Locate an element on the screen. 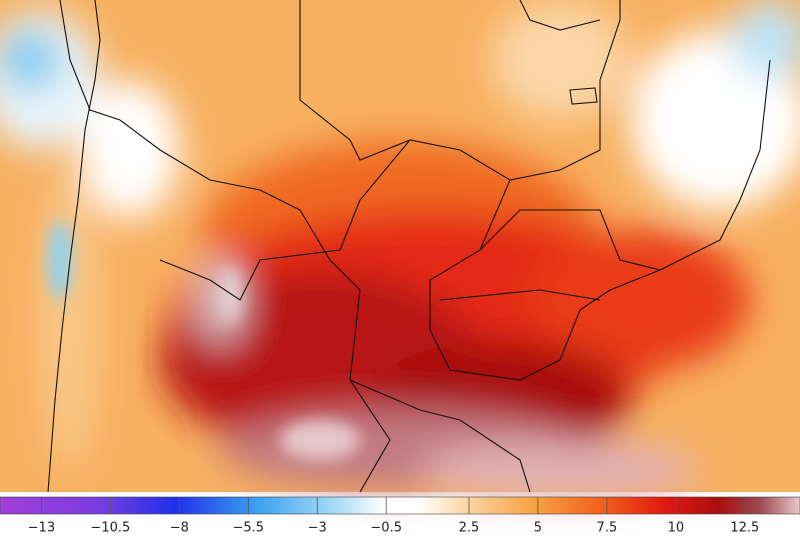 The image size is (800, 538). colorbar-tick-label: 5 is located at coordinates (538, 528).